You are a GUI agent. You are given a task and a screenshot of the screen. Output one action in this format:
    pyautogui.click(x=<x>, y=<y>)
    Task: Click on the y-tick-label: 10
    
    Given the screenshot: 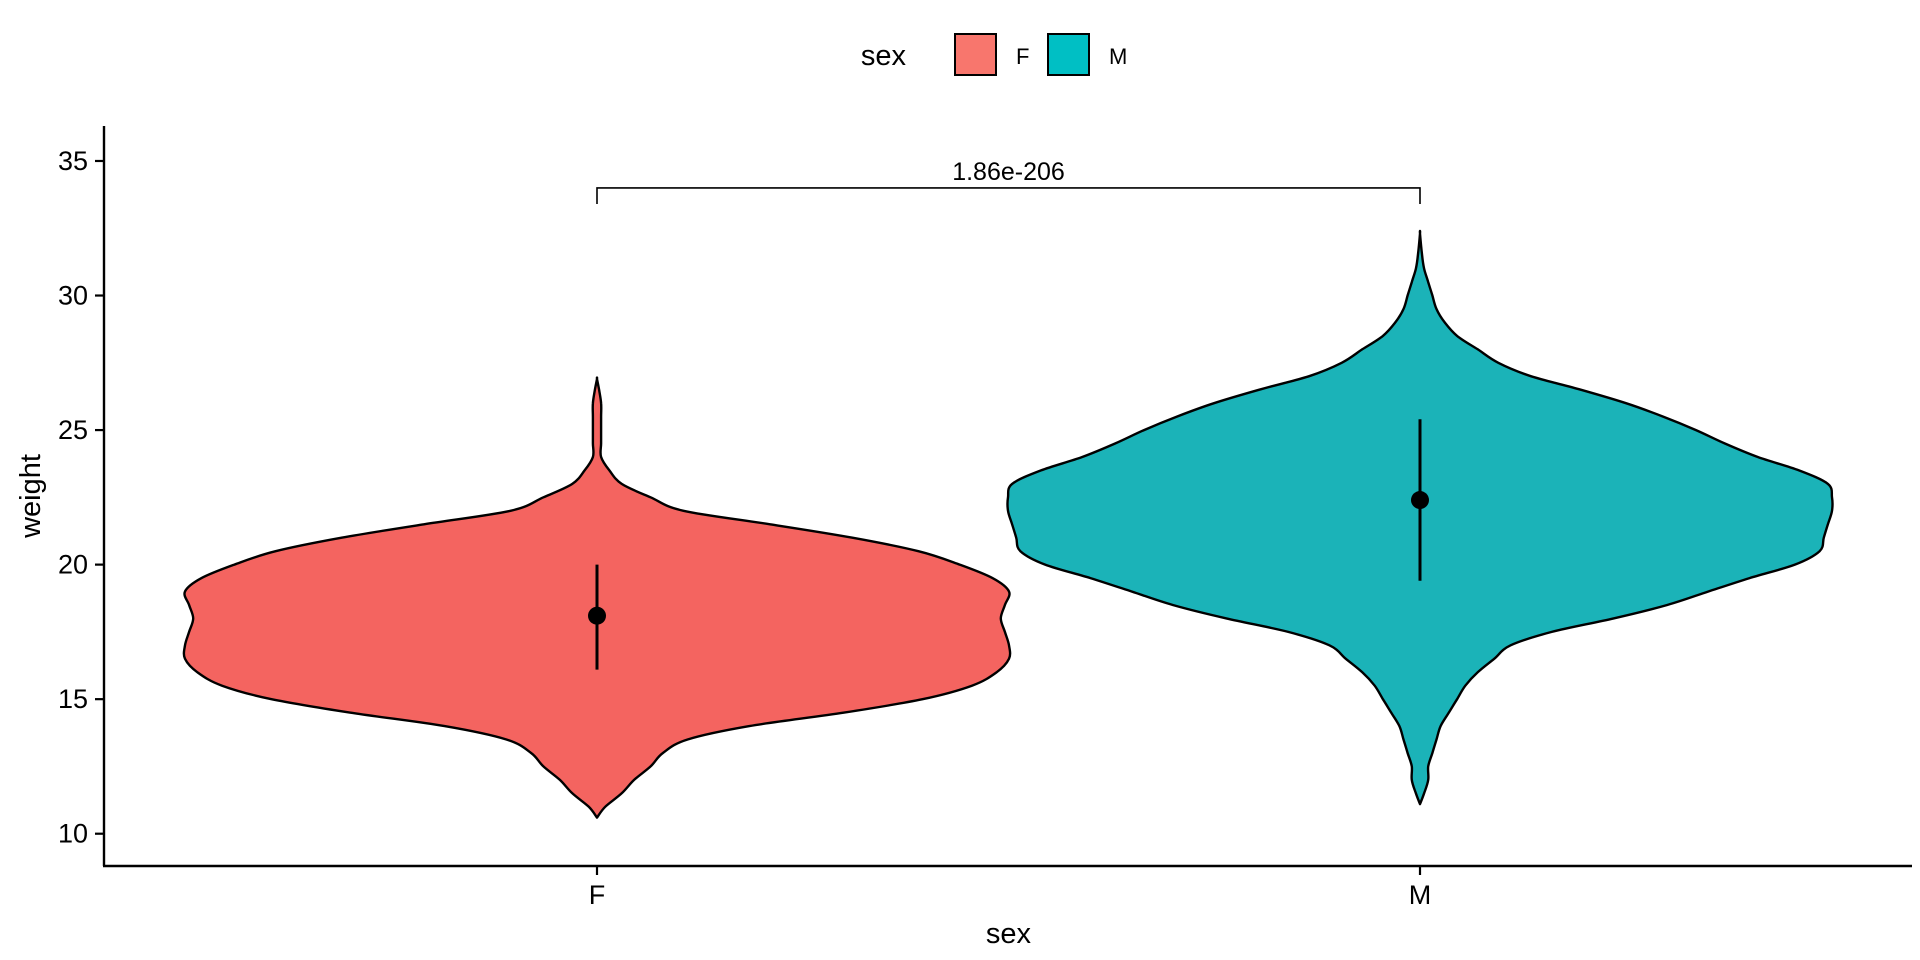 What is the action you would take?
    pyautogui.click(x=73, y=834)
    